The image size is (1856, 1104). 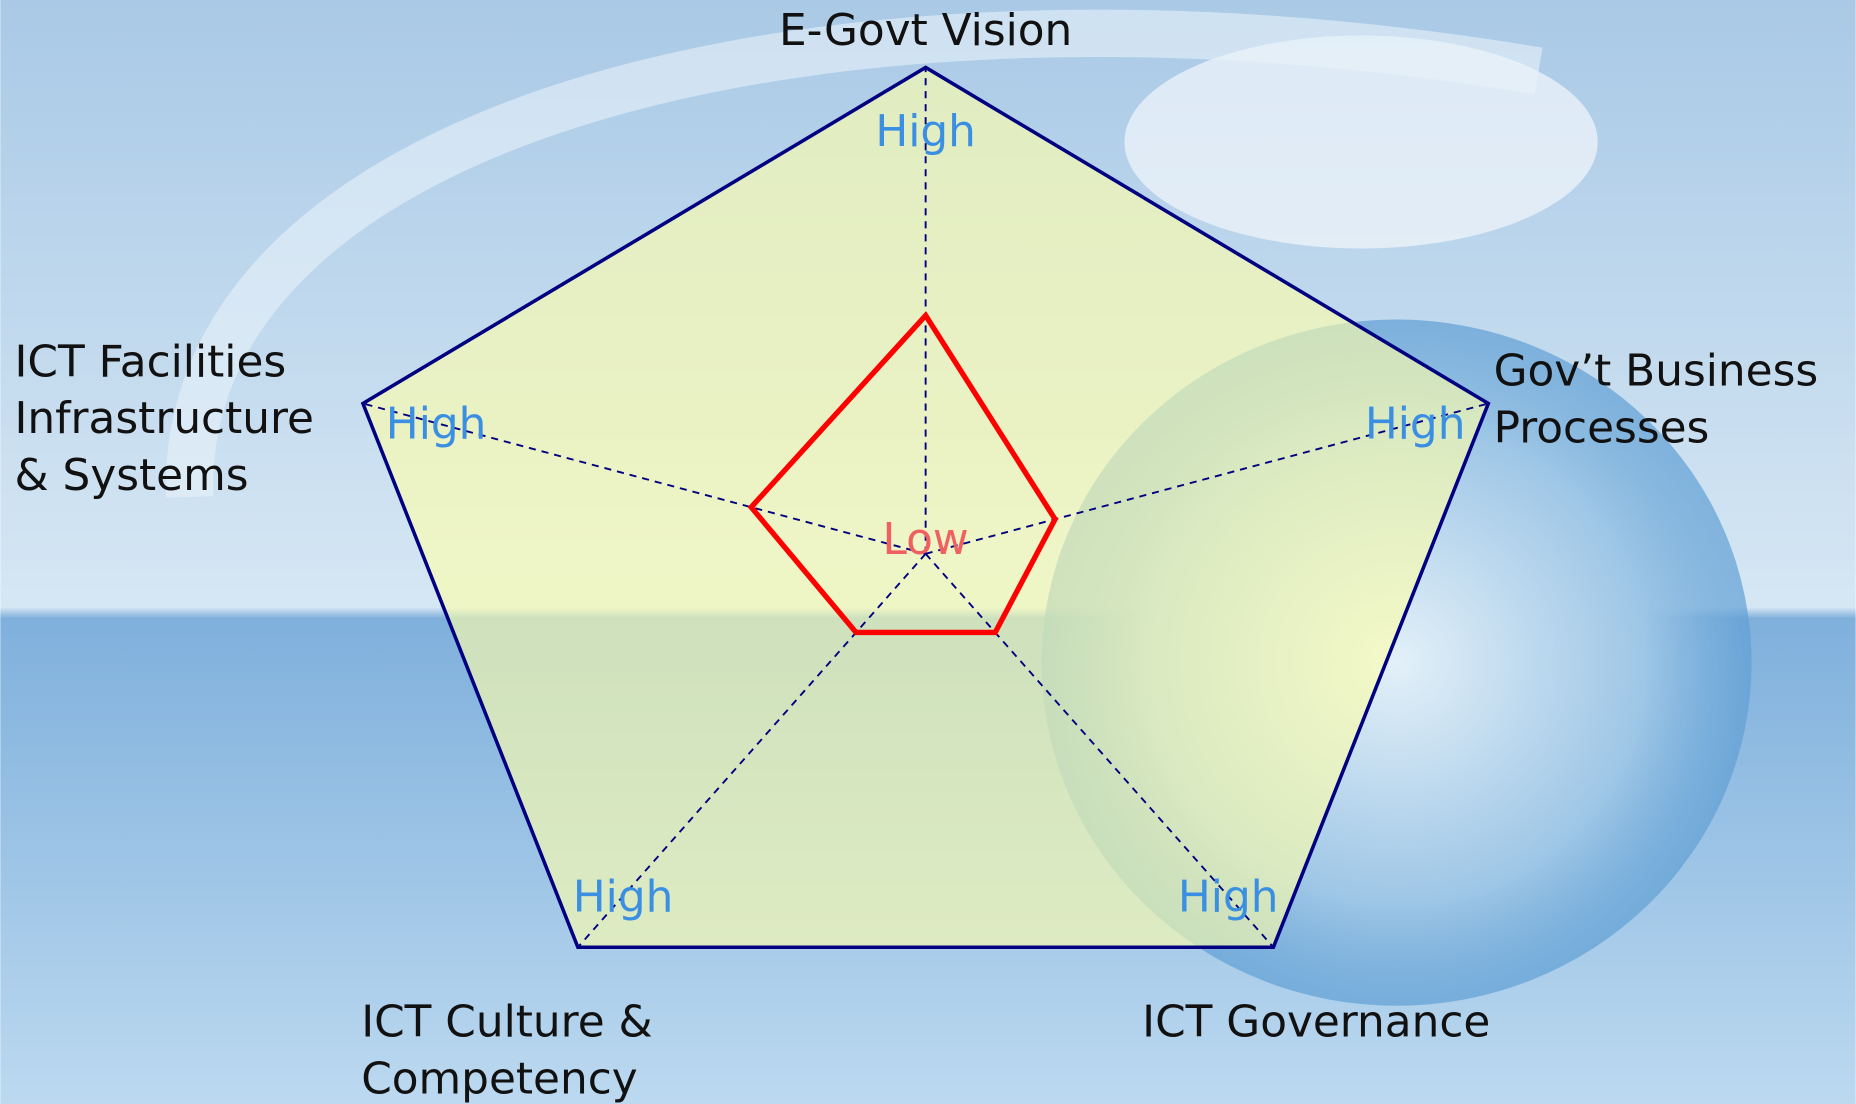 What do you see at coordinates (1361, 142) in the screenshot?
I see `cloud-decoration` at bounding box center [1361, 142].